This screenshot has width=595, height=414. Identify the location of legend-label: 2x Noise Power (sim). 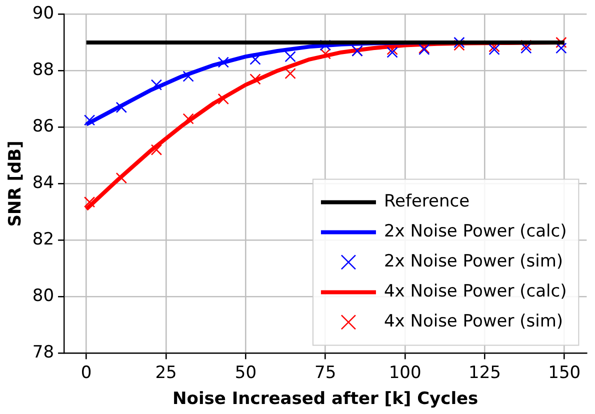
(474, 262).